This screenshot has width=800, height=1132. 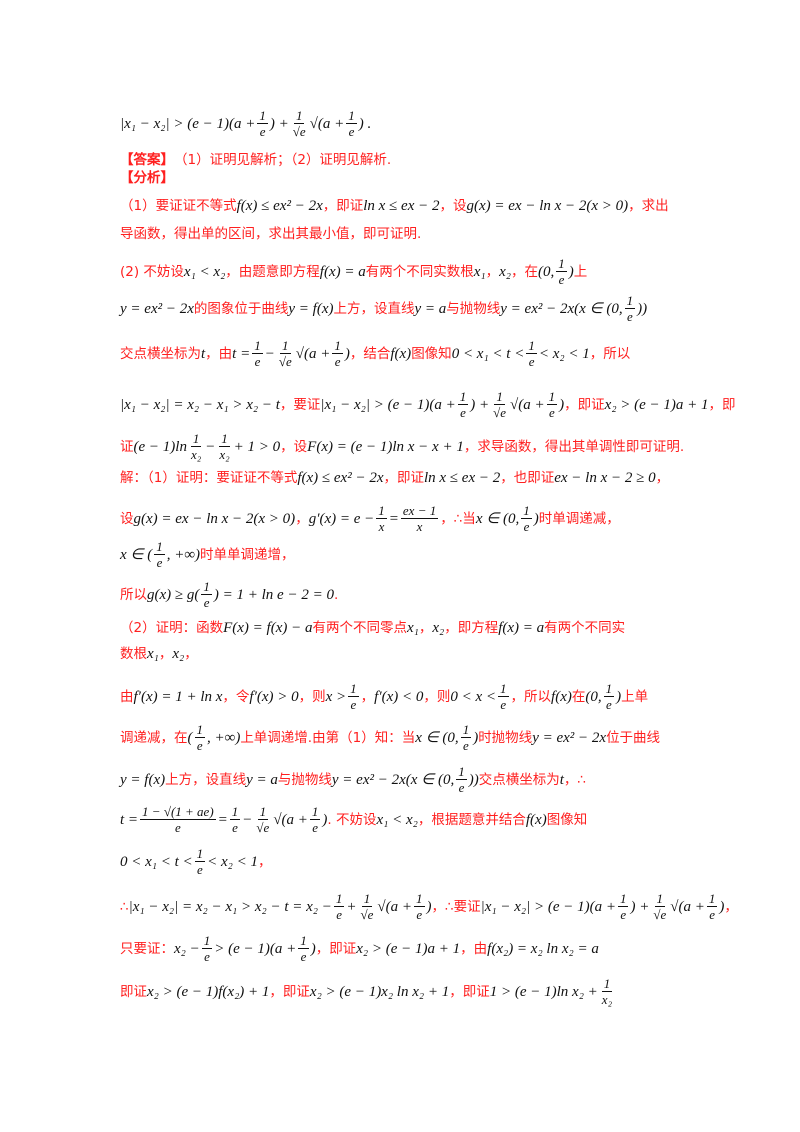 I want to click on prose-text: 上方，设直线, so click(x=374, y=308).